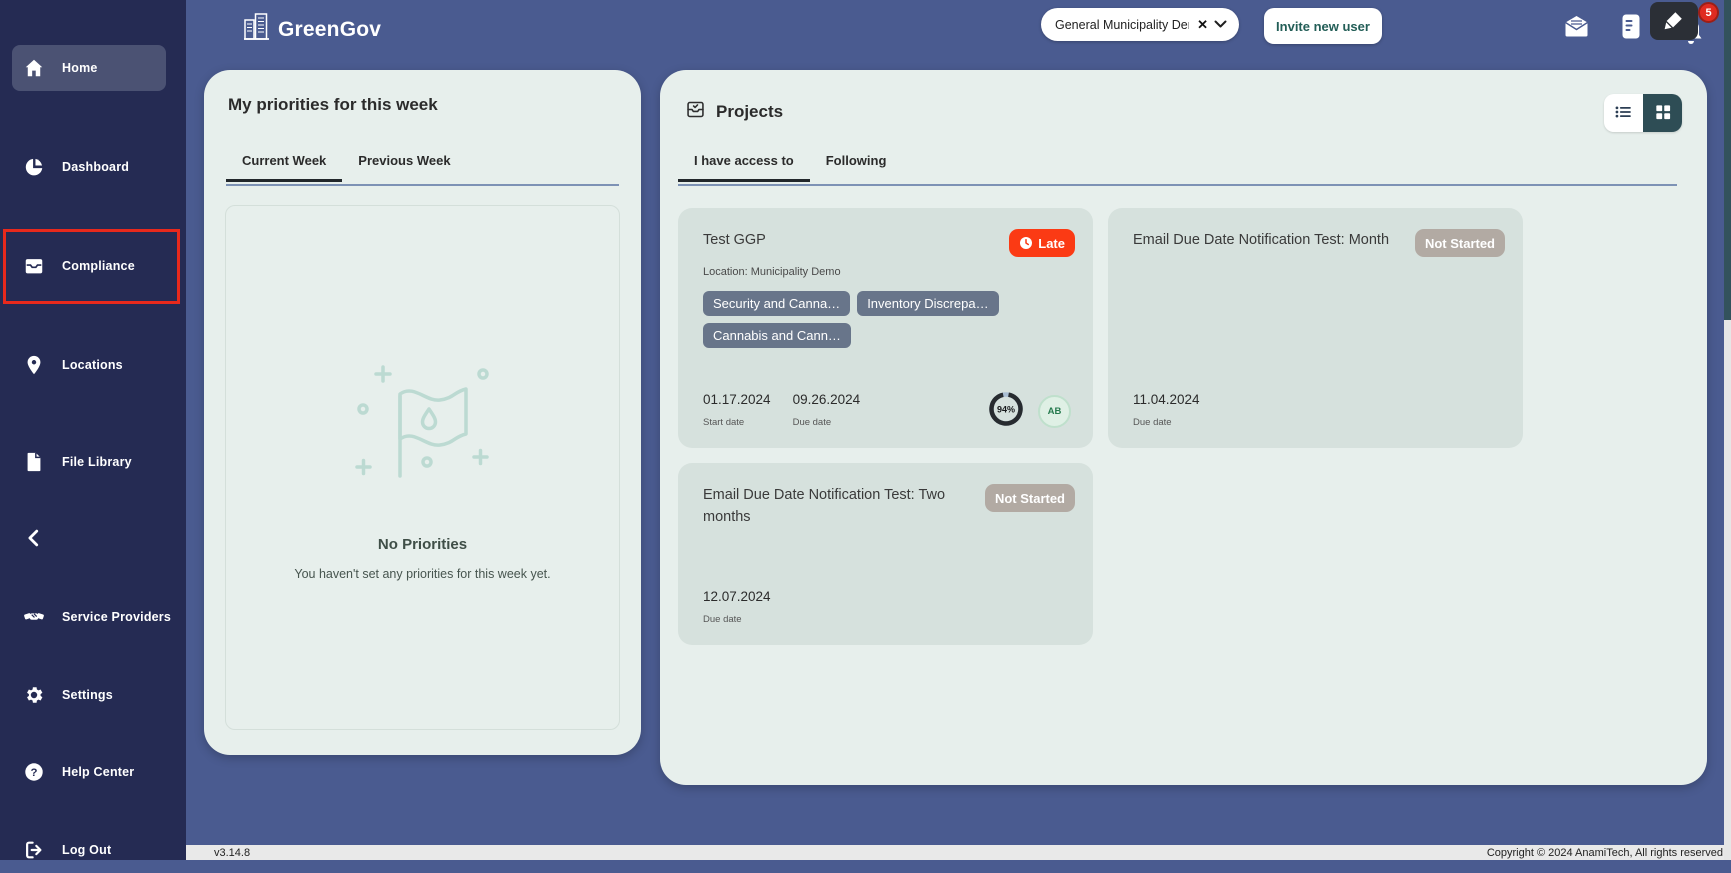  I want to click on sidebar-item-label: Settings, so click(87, 695).